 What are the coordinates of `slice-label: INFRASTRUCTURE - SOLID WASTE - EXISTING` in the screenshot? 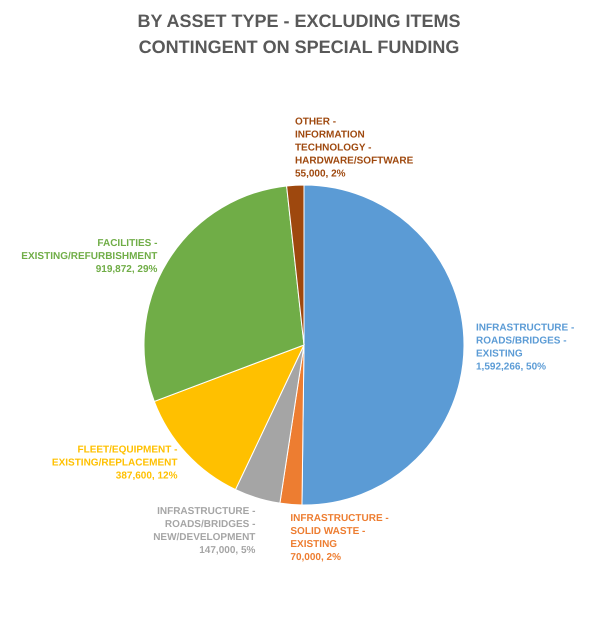 It's located at (339, 531).